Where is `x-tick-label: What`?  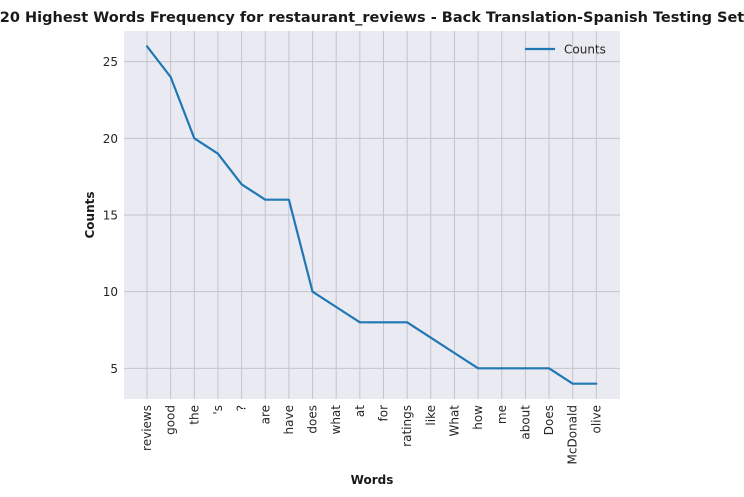 x-tick-label: What is located at coordinates (454, 421).